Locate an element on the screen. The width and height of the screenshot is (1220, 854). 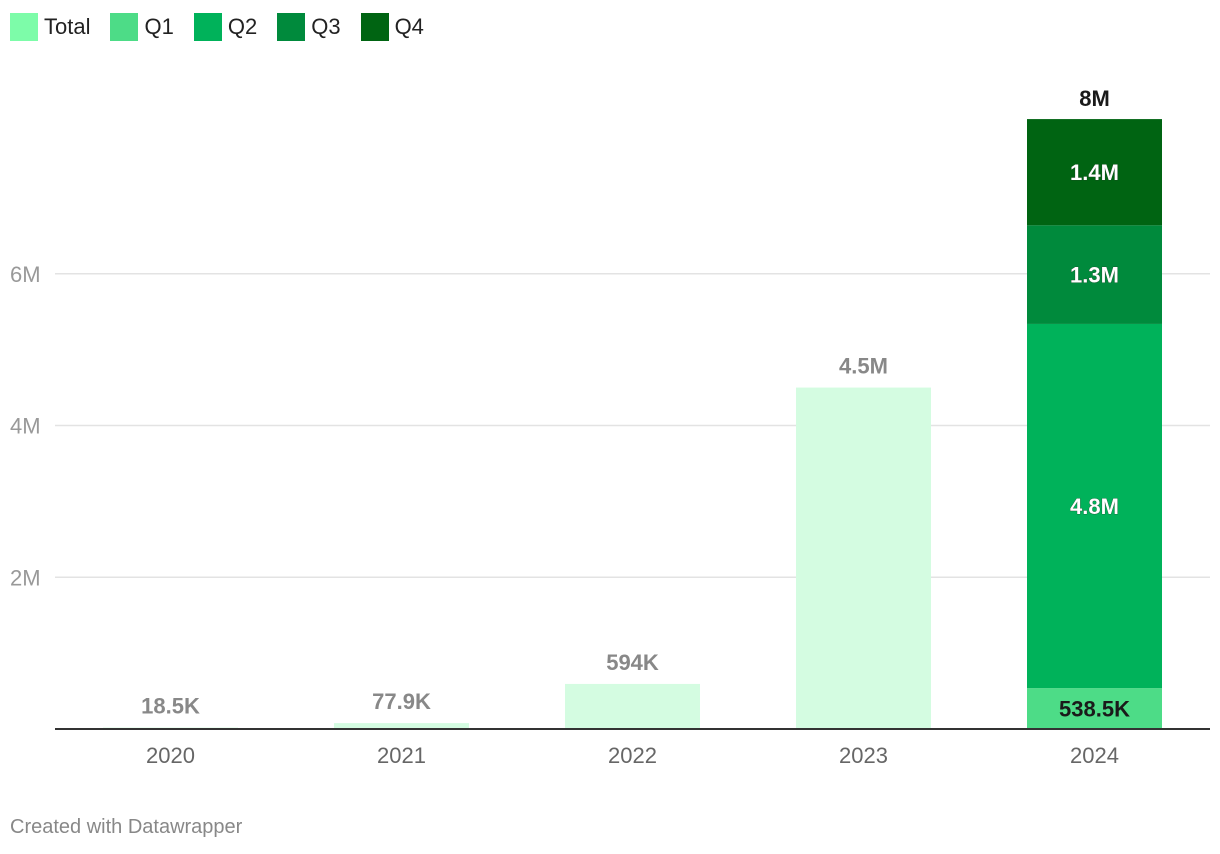
x-tick-label-2022: 2022 is located at coordinates (632, 755).